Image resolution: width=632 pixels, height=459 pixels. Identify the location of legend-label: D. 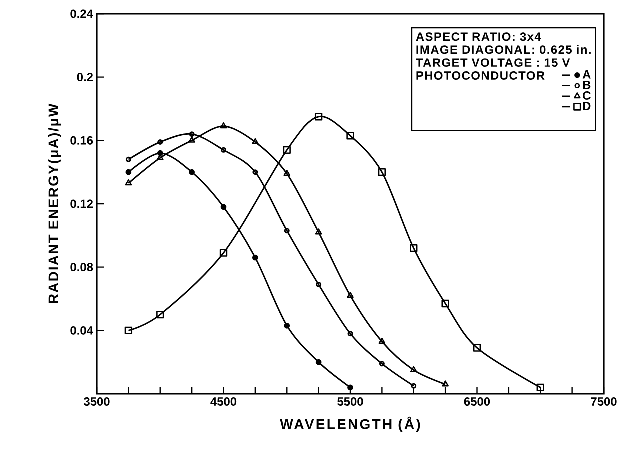
(587, 106).